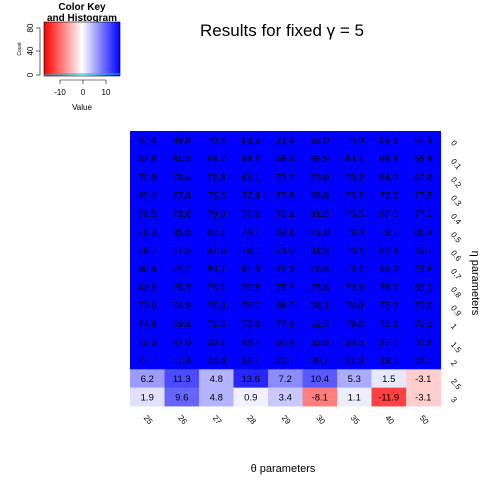 This screenshot has height=485, width=480. Describe the element at coordinates (456, 182) in the screenshot. I see `y-tick-label: 0.2` at that location.